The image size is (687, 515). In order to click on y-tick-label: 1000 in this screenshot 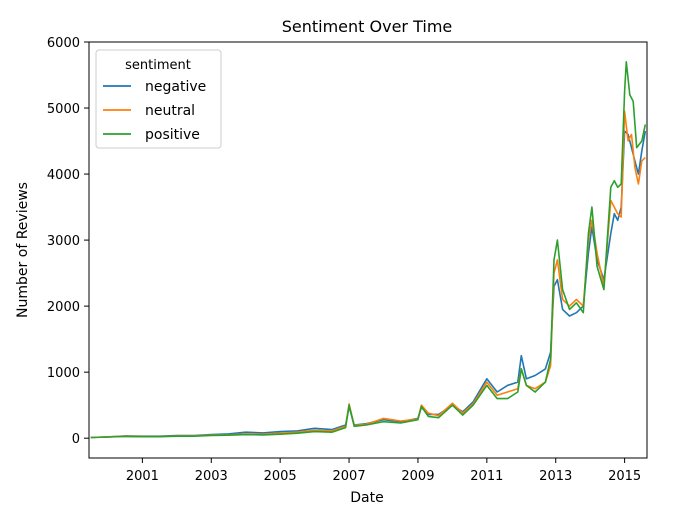, I will do `click(63, 373)`.